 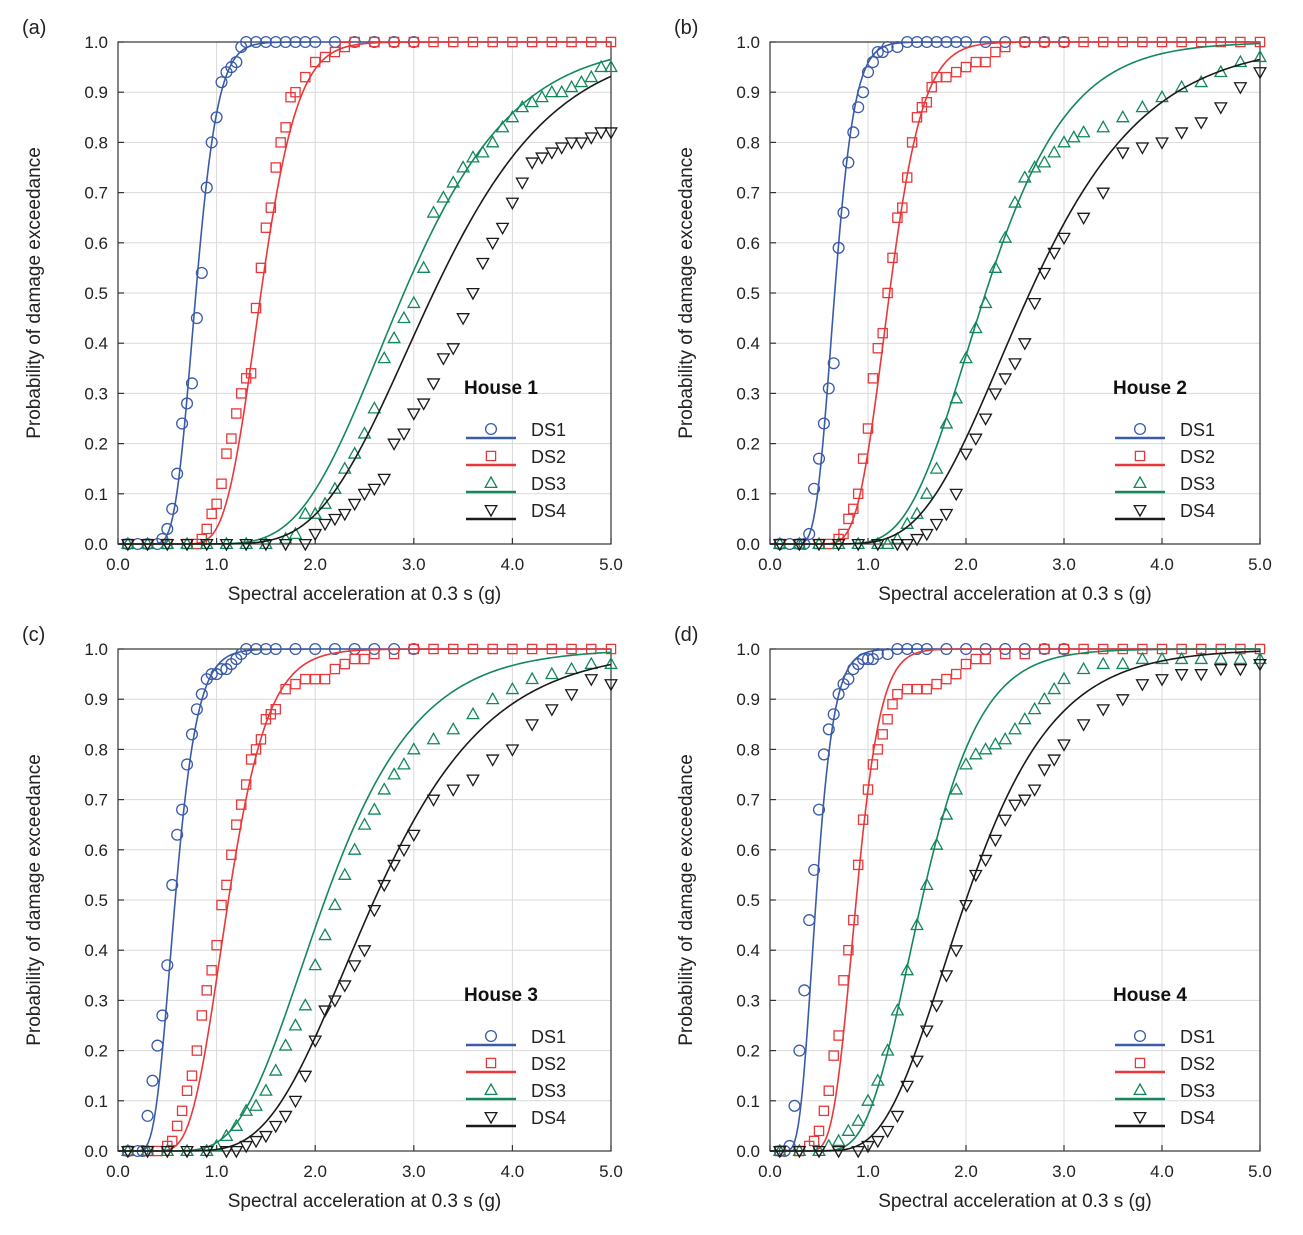 I want to click on y-tick-label: 0.8, so click(x=96, y=749).